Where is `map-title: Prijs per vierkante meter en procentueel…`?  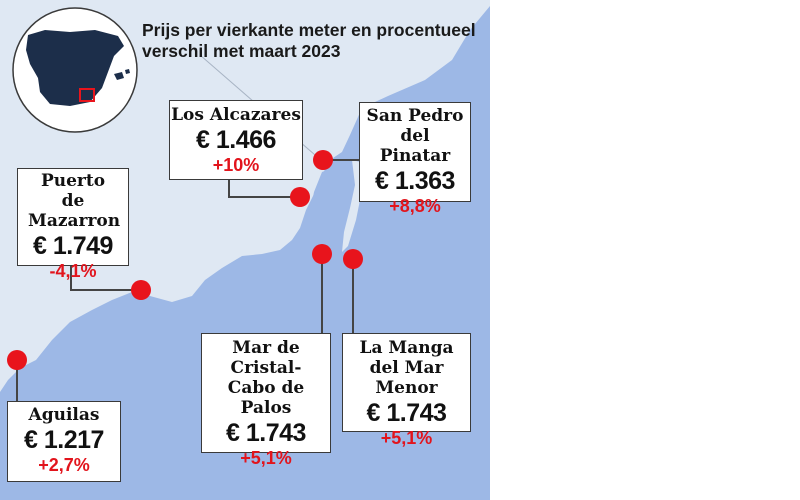 map-title: Prijs per vierkante meter en procentueel… is located at coordinates (309, 40).